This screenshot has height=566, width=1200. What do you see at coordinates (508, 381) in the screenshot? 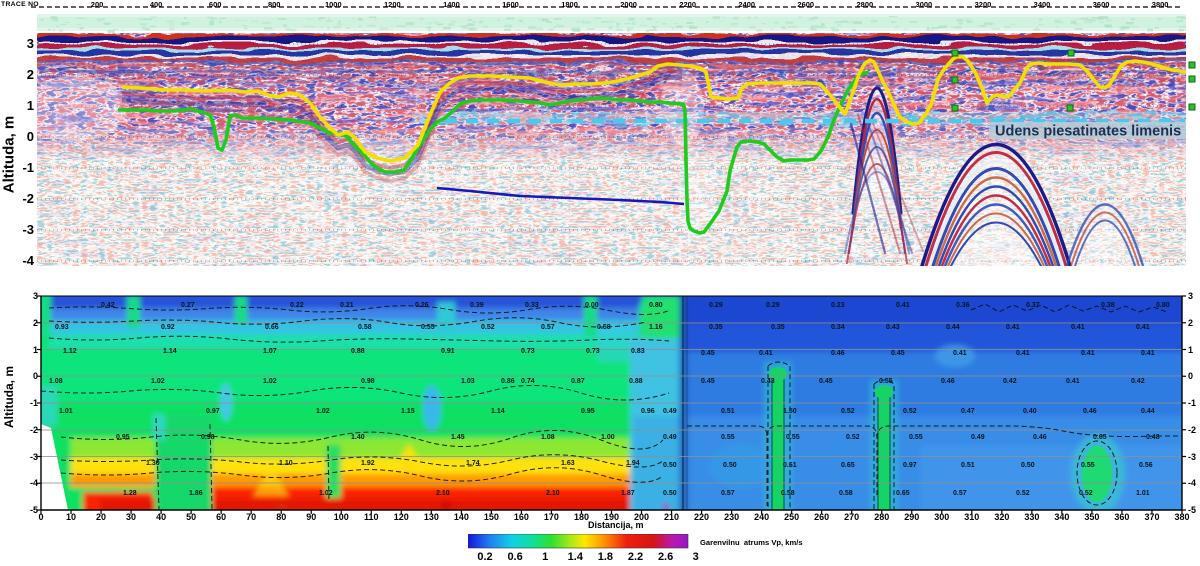
I see `svg-text: 0.86` at bounding box center [508, 381].